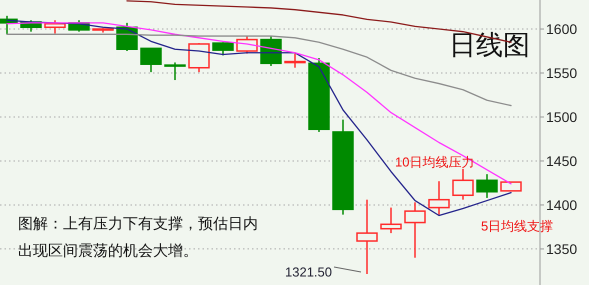  Describe the element at coordinates (138, 224) in the screenshot. I see `annotation: 图解：上有压力下有支撑，预估日内` at that location.